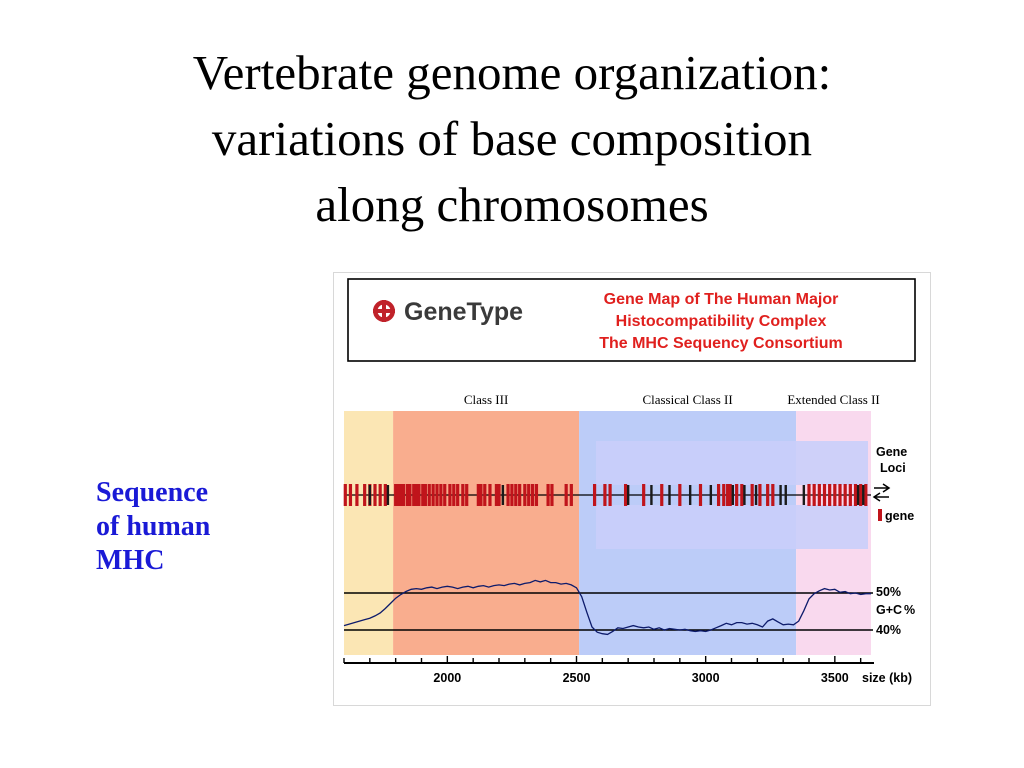 The image size is (1024, 768). Describe the element at coordinates (893, 468) in the screenshot. I see `gene-loci-label-line-2: Loci` at that location.